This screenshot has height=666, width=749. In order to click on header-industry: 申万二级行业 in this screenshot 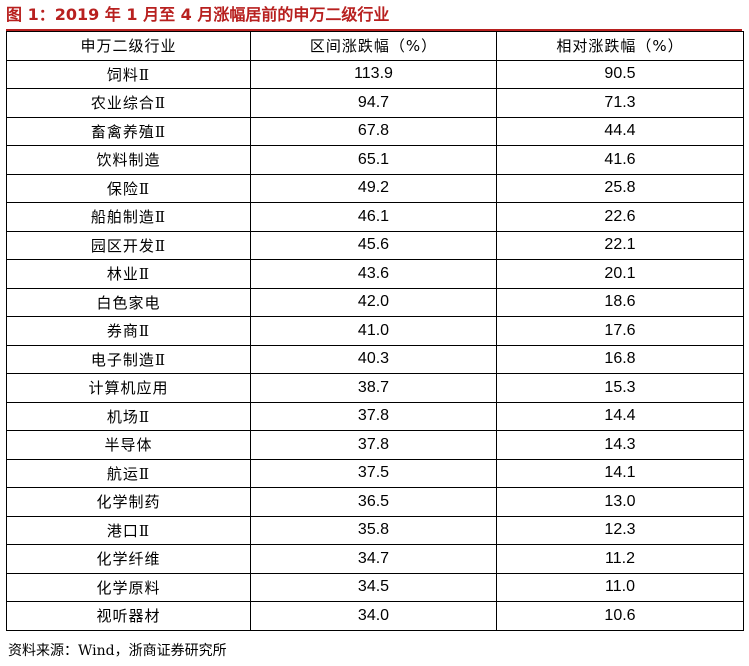, I will do `click(128, 46)`.